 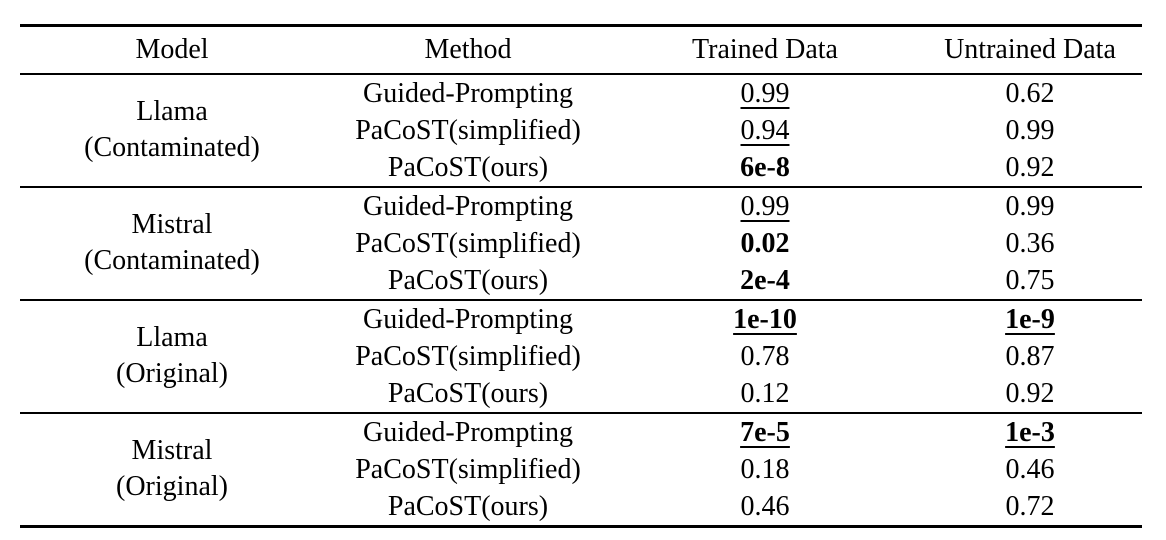 I want to click on trained-value: 0.94, so click(x=765, y=130).